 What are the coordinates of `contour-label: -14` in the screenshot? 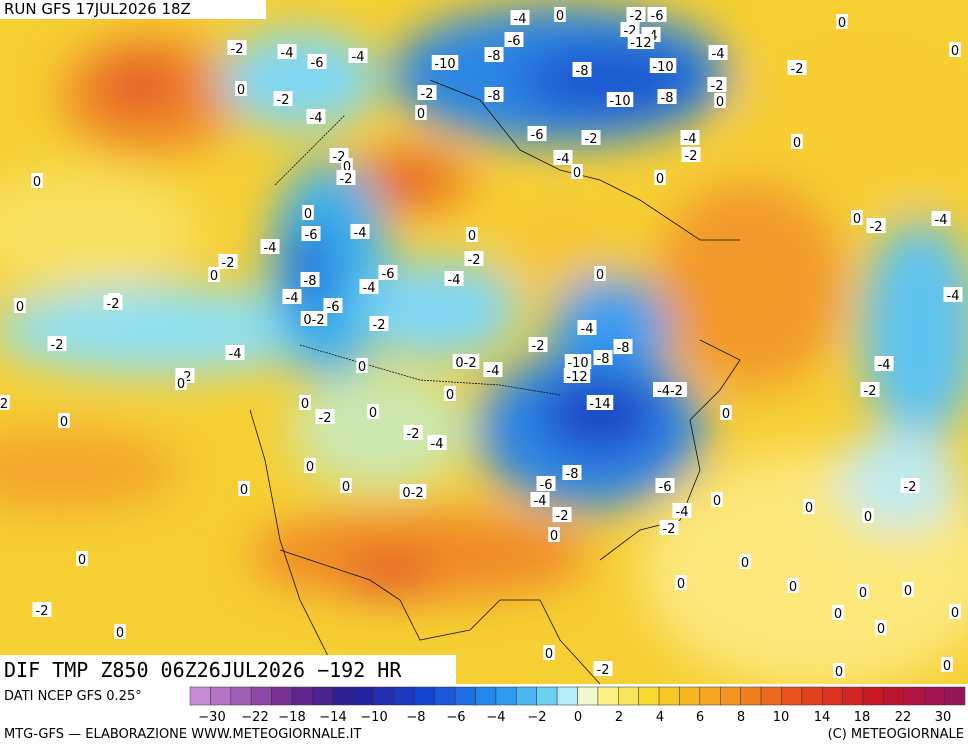 It's located at (599, 404).